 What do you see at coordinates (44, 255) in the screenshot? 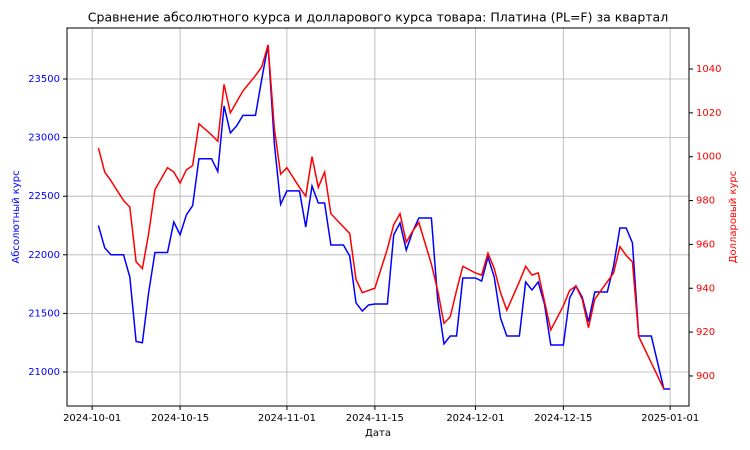
I see `y-tick-label: 22000` at bounding box center [44, 255].